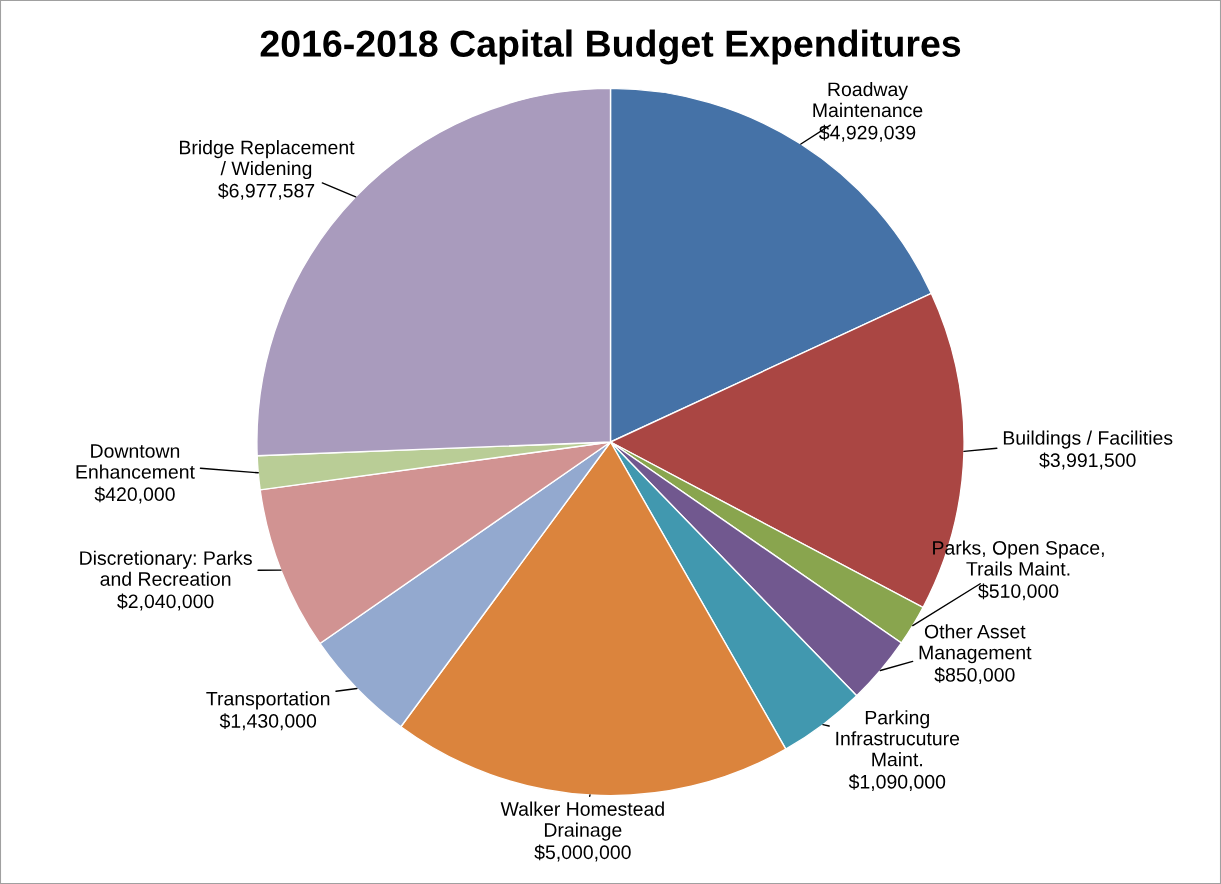 This screenshot has width=1221, height=884. I want to click on data-label: $5,000,000, so click(582, 853).